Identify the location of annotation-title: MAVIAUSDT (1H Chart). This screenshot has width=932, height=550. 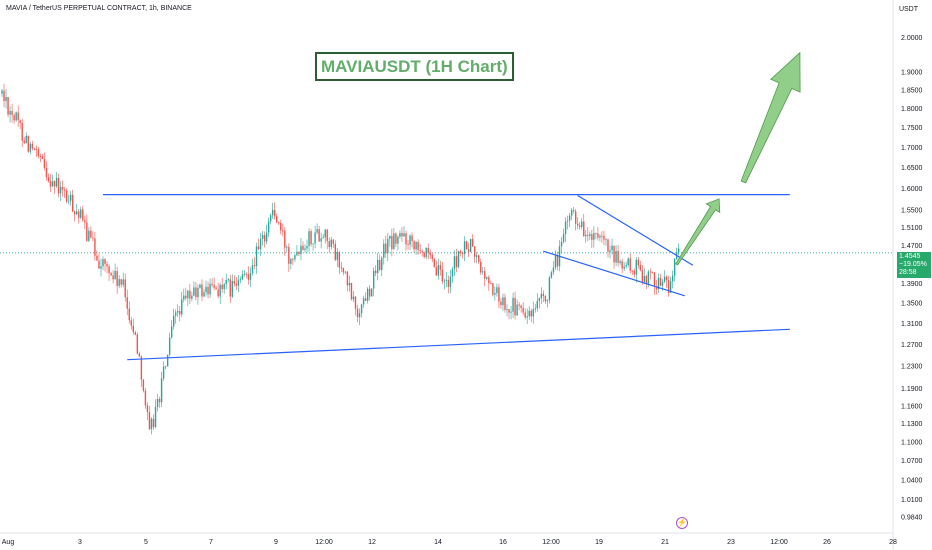
(414, 66).